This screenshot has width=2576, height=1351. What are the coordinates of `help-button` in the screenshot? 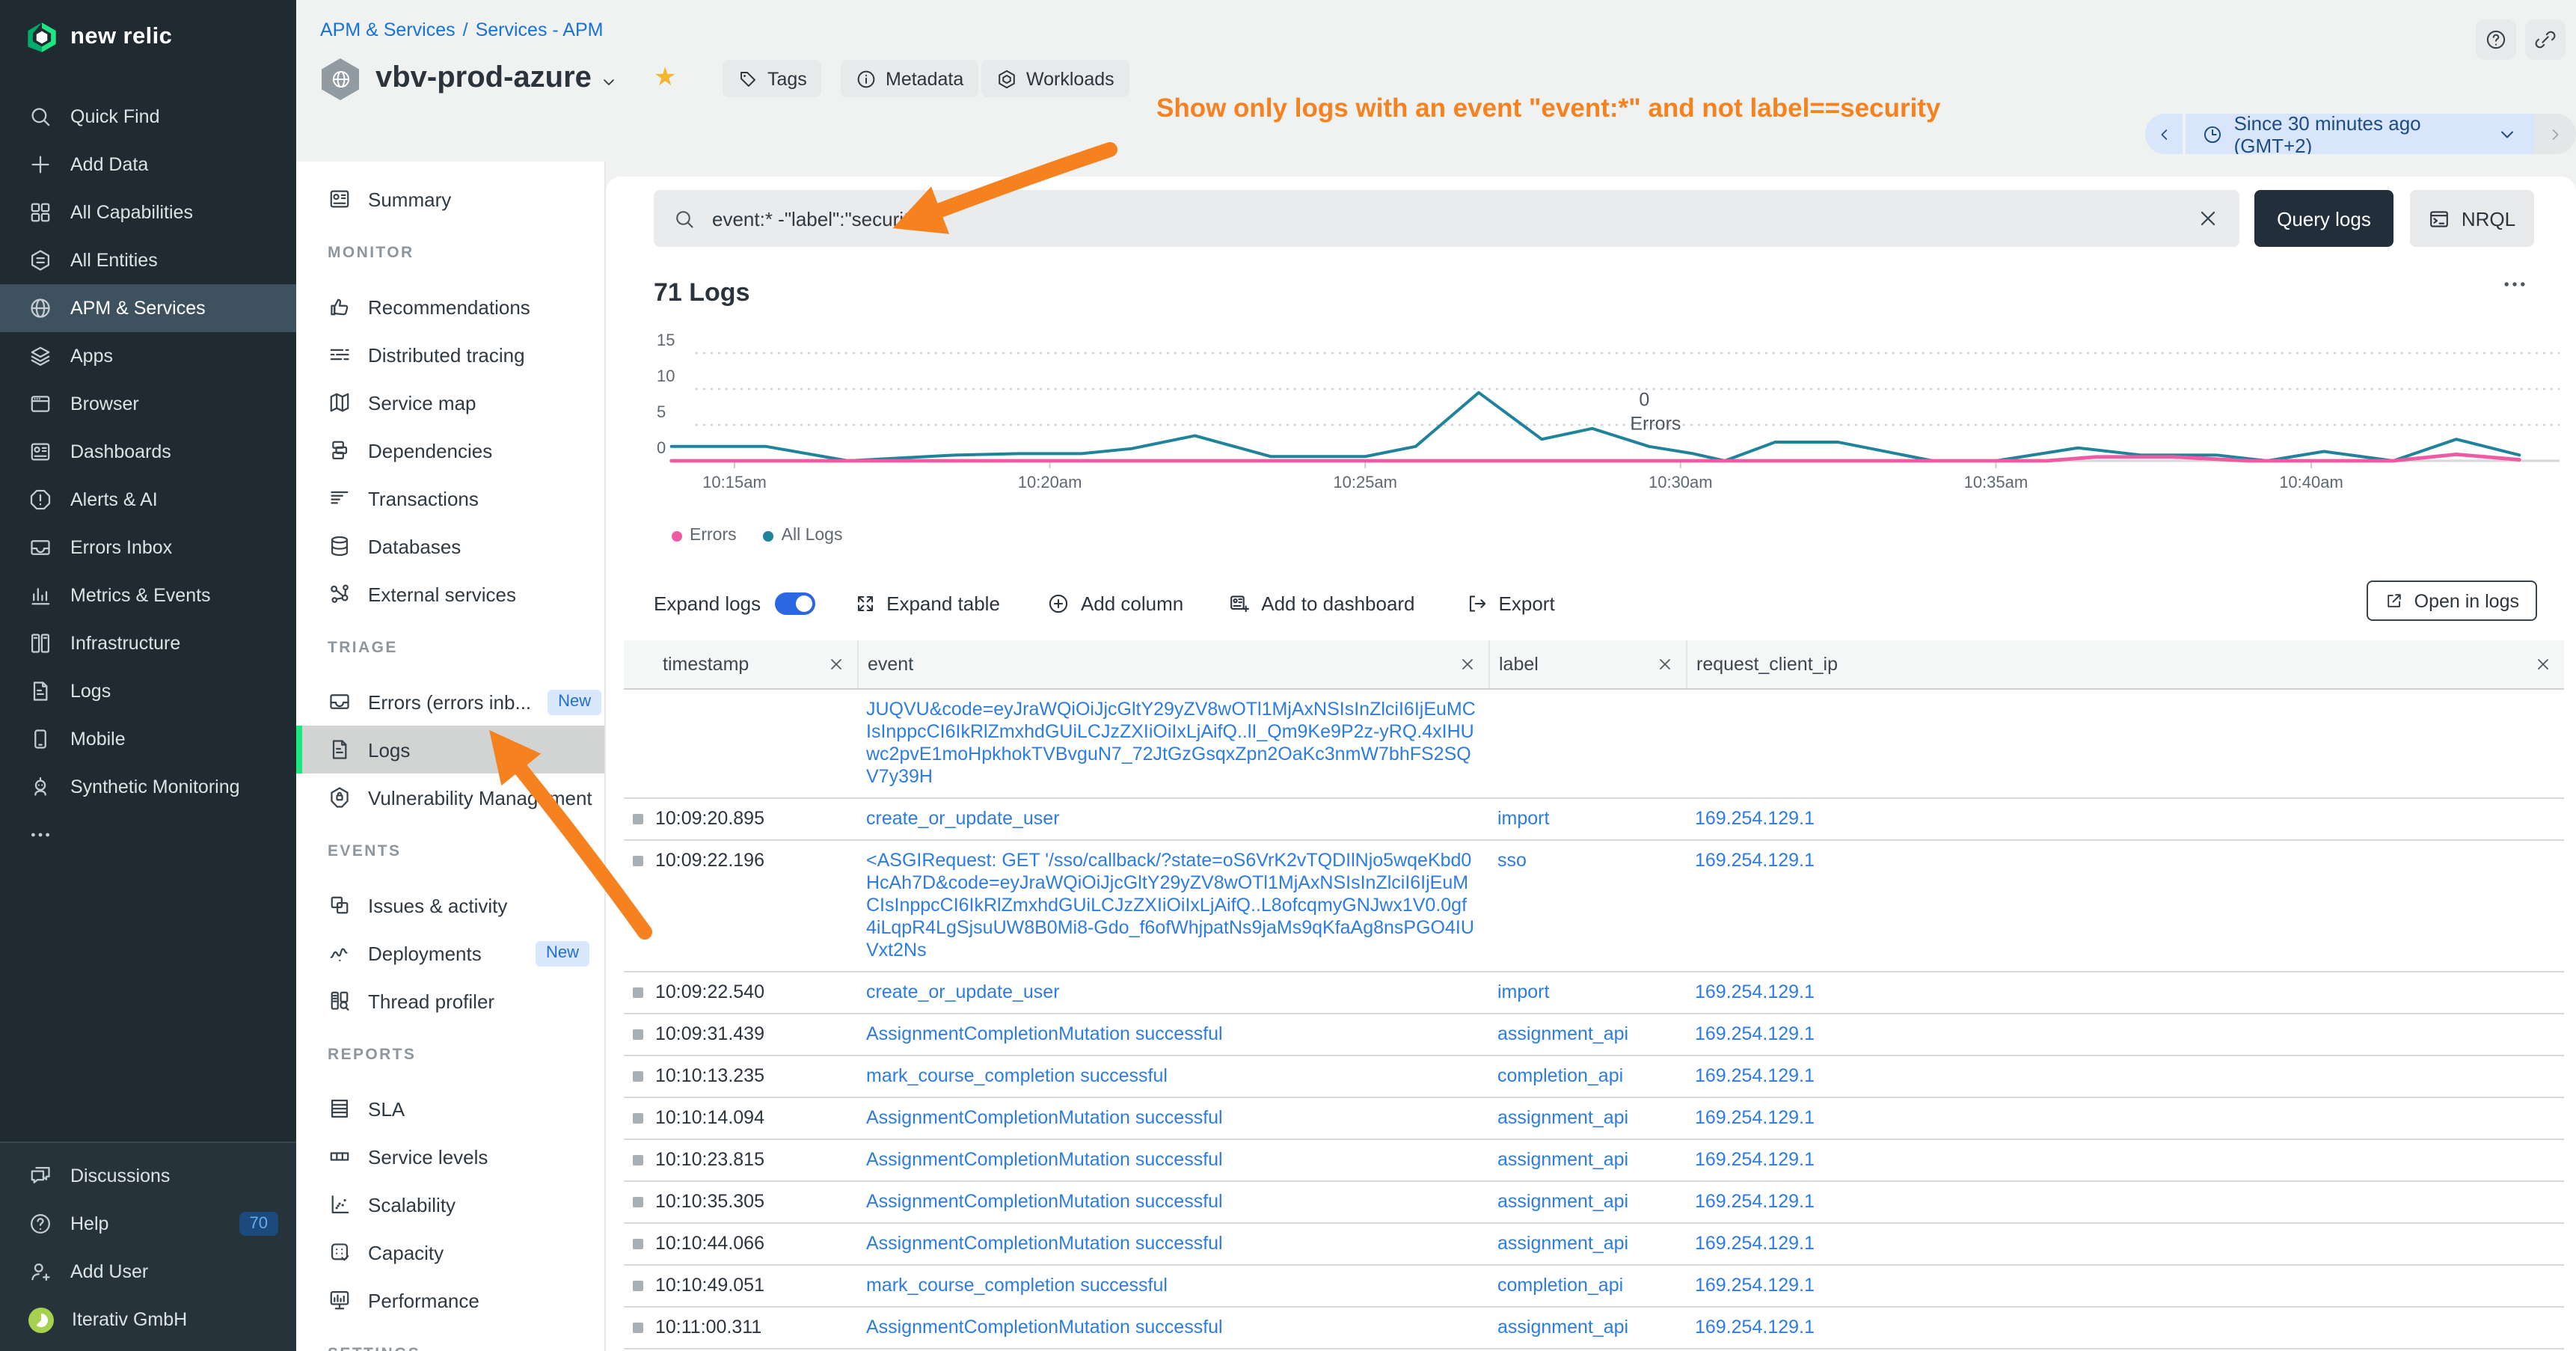 It's located at (2496, 40).